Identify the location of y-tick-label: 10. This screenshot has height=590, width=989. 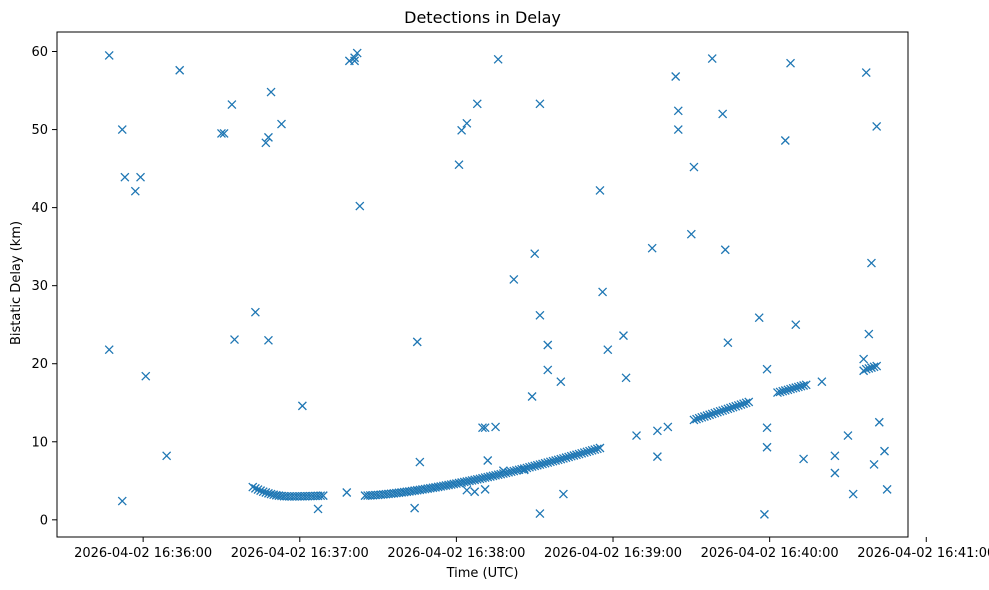
(39, 442).